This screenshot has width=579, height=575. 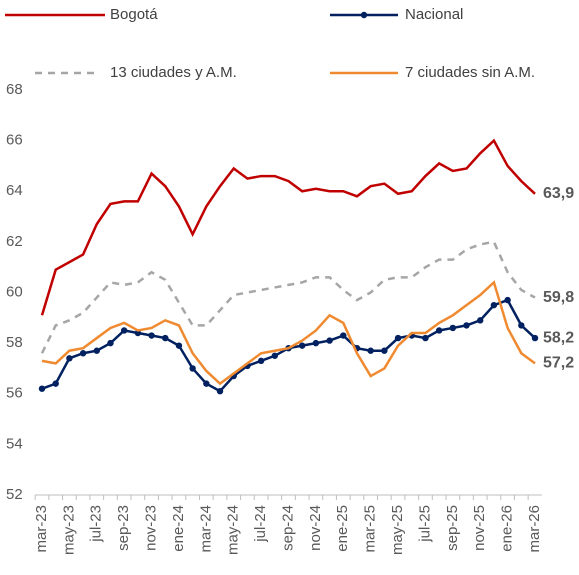 What do you see at coordinates (96, 524) in the screenshot?
I see `x-tick-label: jul-23` at bounding box center [96, 524].